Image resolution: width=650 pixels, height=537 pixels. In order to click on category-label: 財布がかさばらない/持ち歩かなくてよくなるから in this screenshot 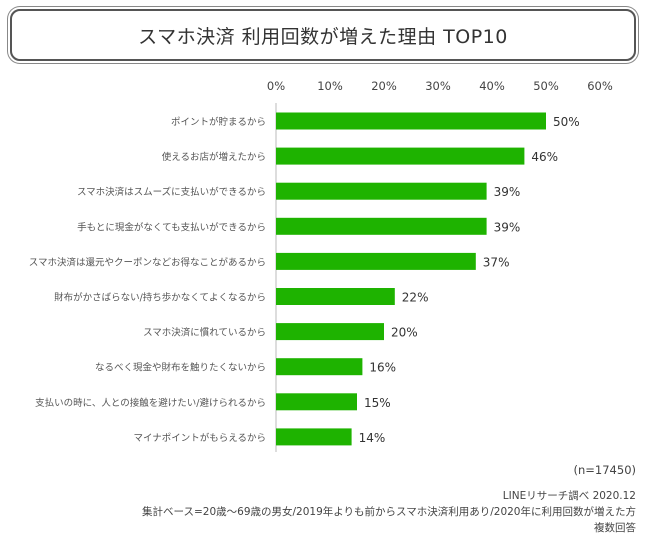, I will do `click(160, 298)`.